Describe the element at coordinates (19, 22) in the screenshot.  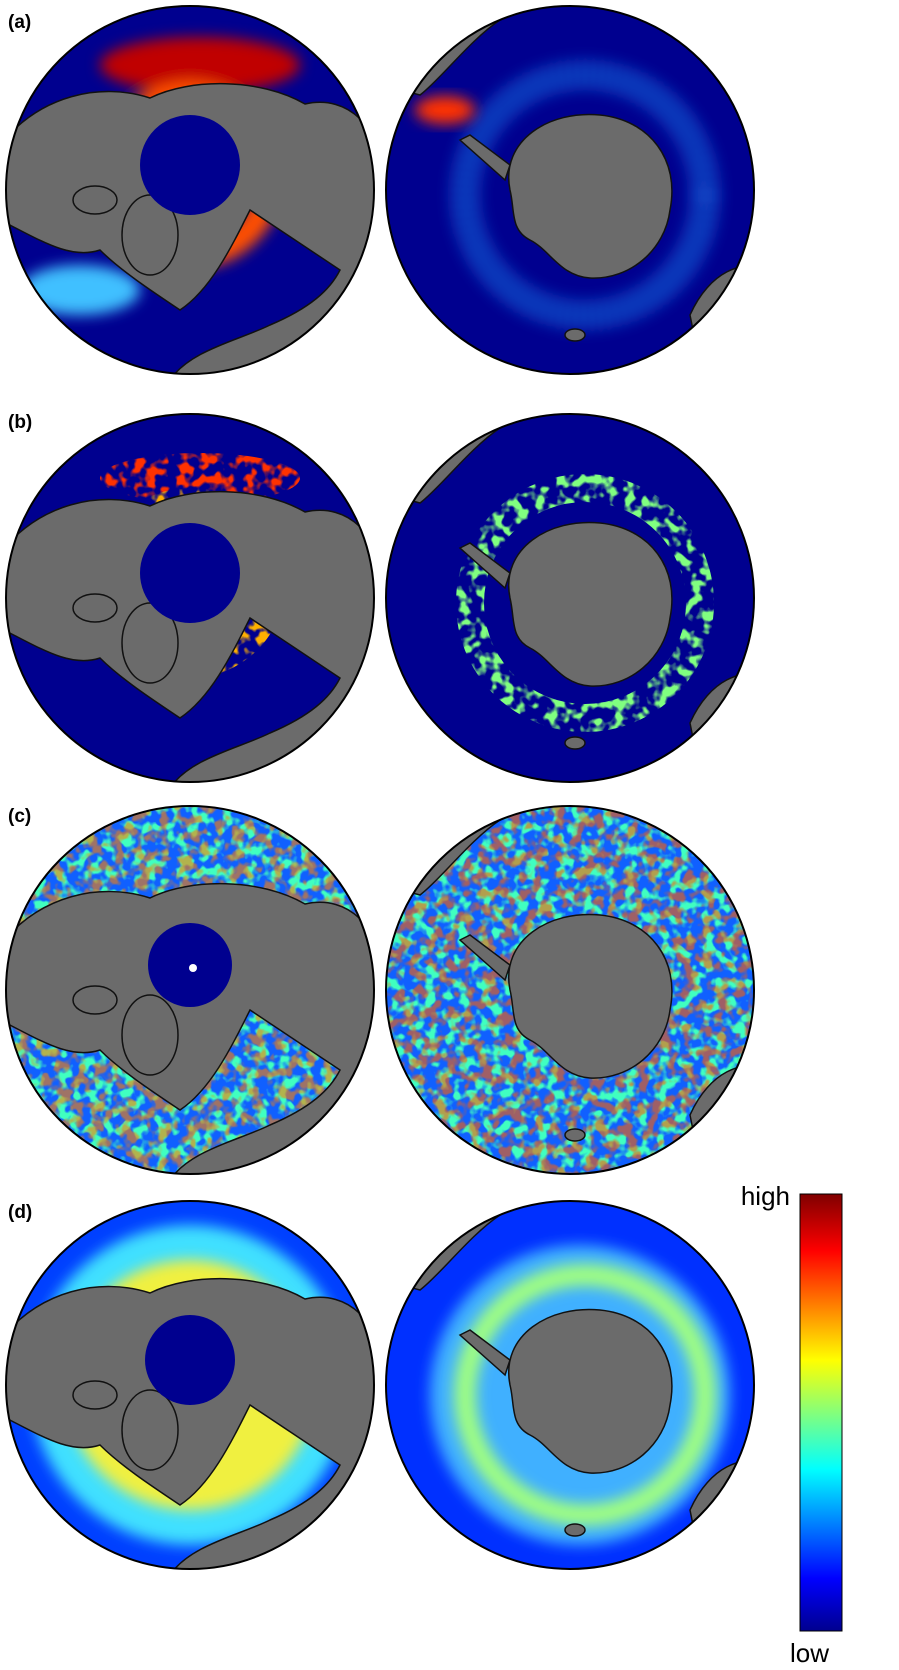
I see `panel-label: (a)` at that location.